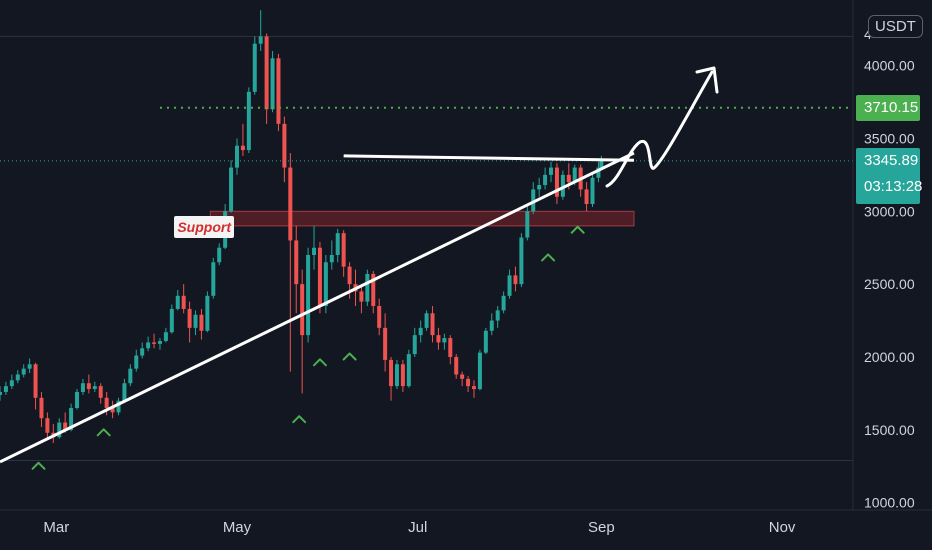 This screenshot has height=550, width=932. What do you see at coordinates (56, 527) in the screenshot?
I see `x-tick-label: Mar` at bounding box center [56, 527].